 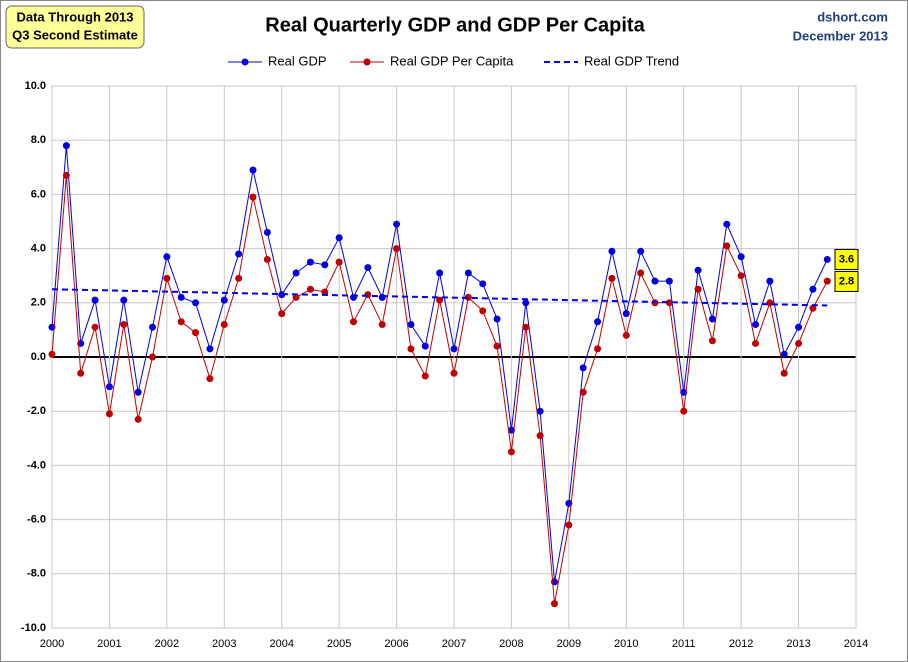 What do you see at coordinates (741, 644) in the screenshot?
I see `x-tick-label: 2012` at bounding box center [741, 644].